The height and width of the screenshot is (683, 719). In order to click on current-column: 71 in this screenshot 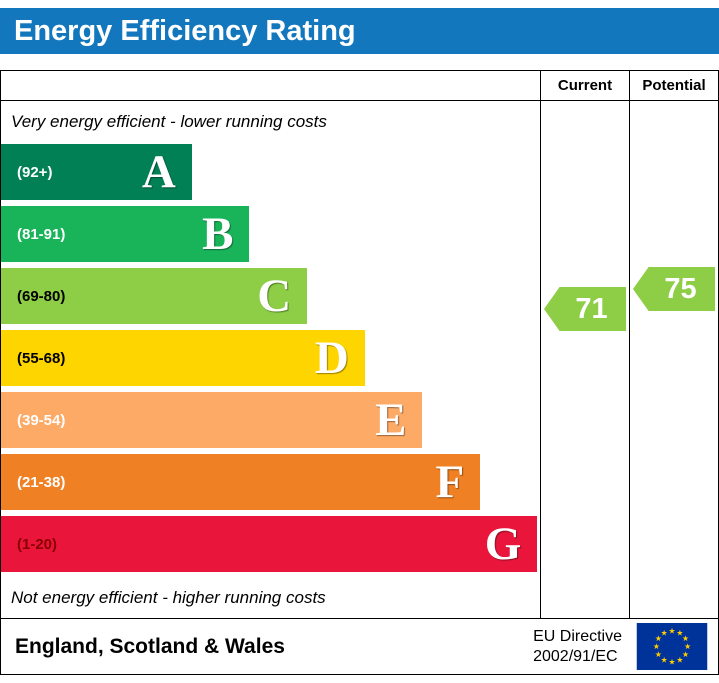, I will do `click(584, 359)`.